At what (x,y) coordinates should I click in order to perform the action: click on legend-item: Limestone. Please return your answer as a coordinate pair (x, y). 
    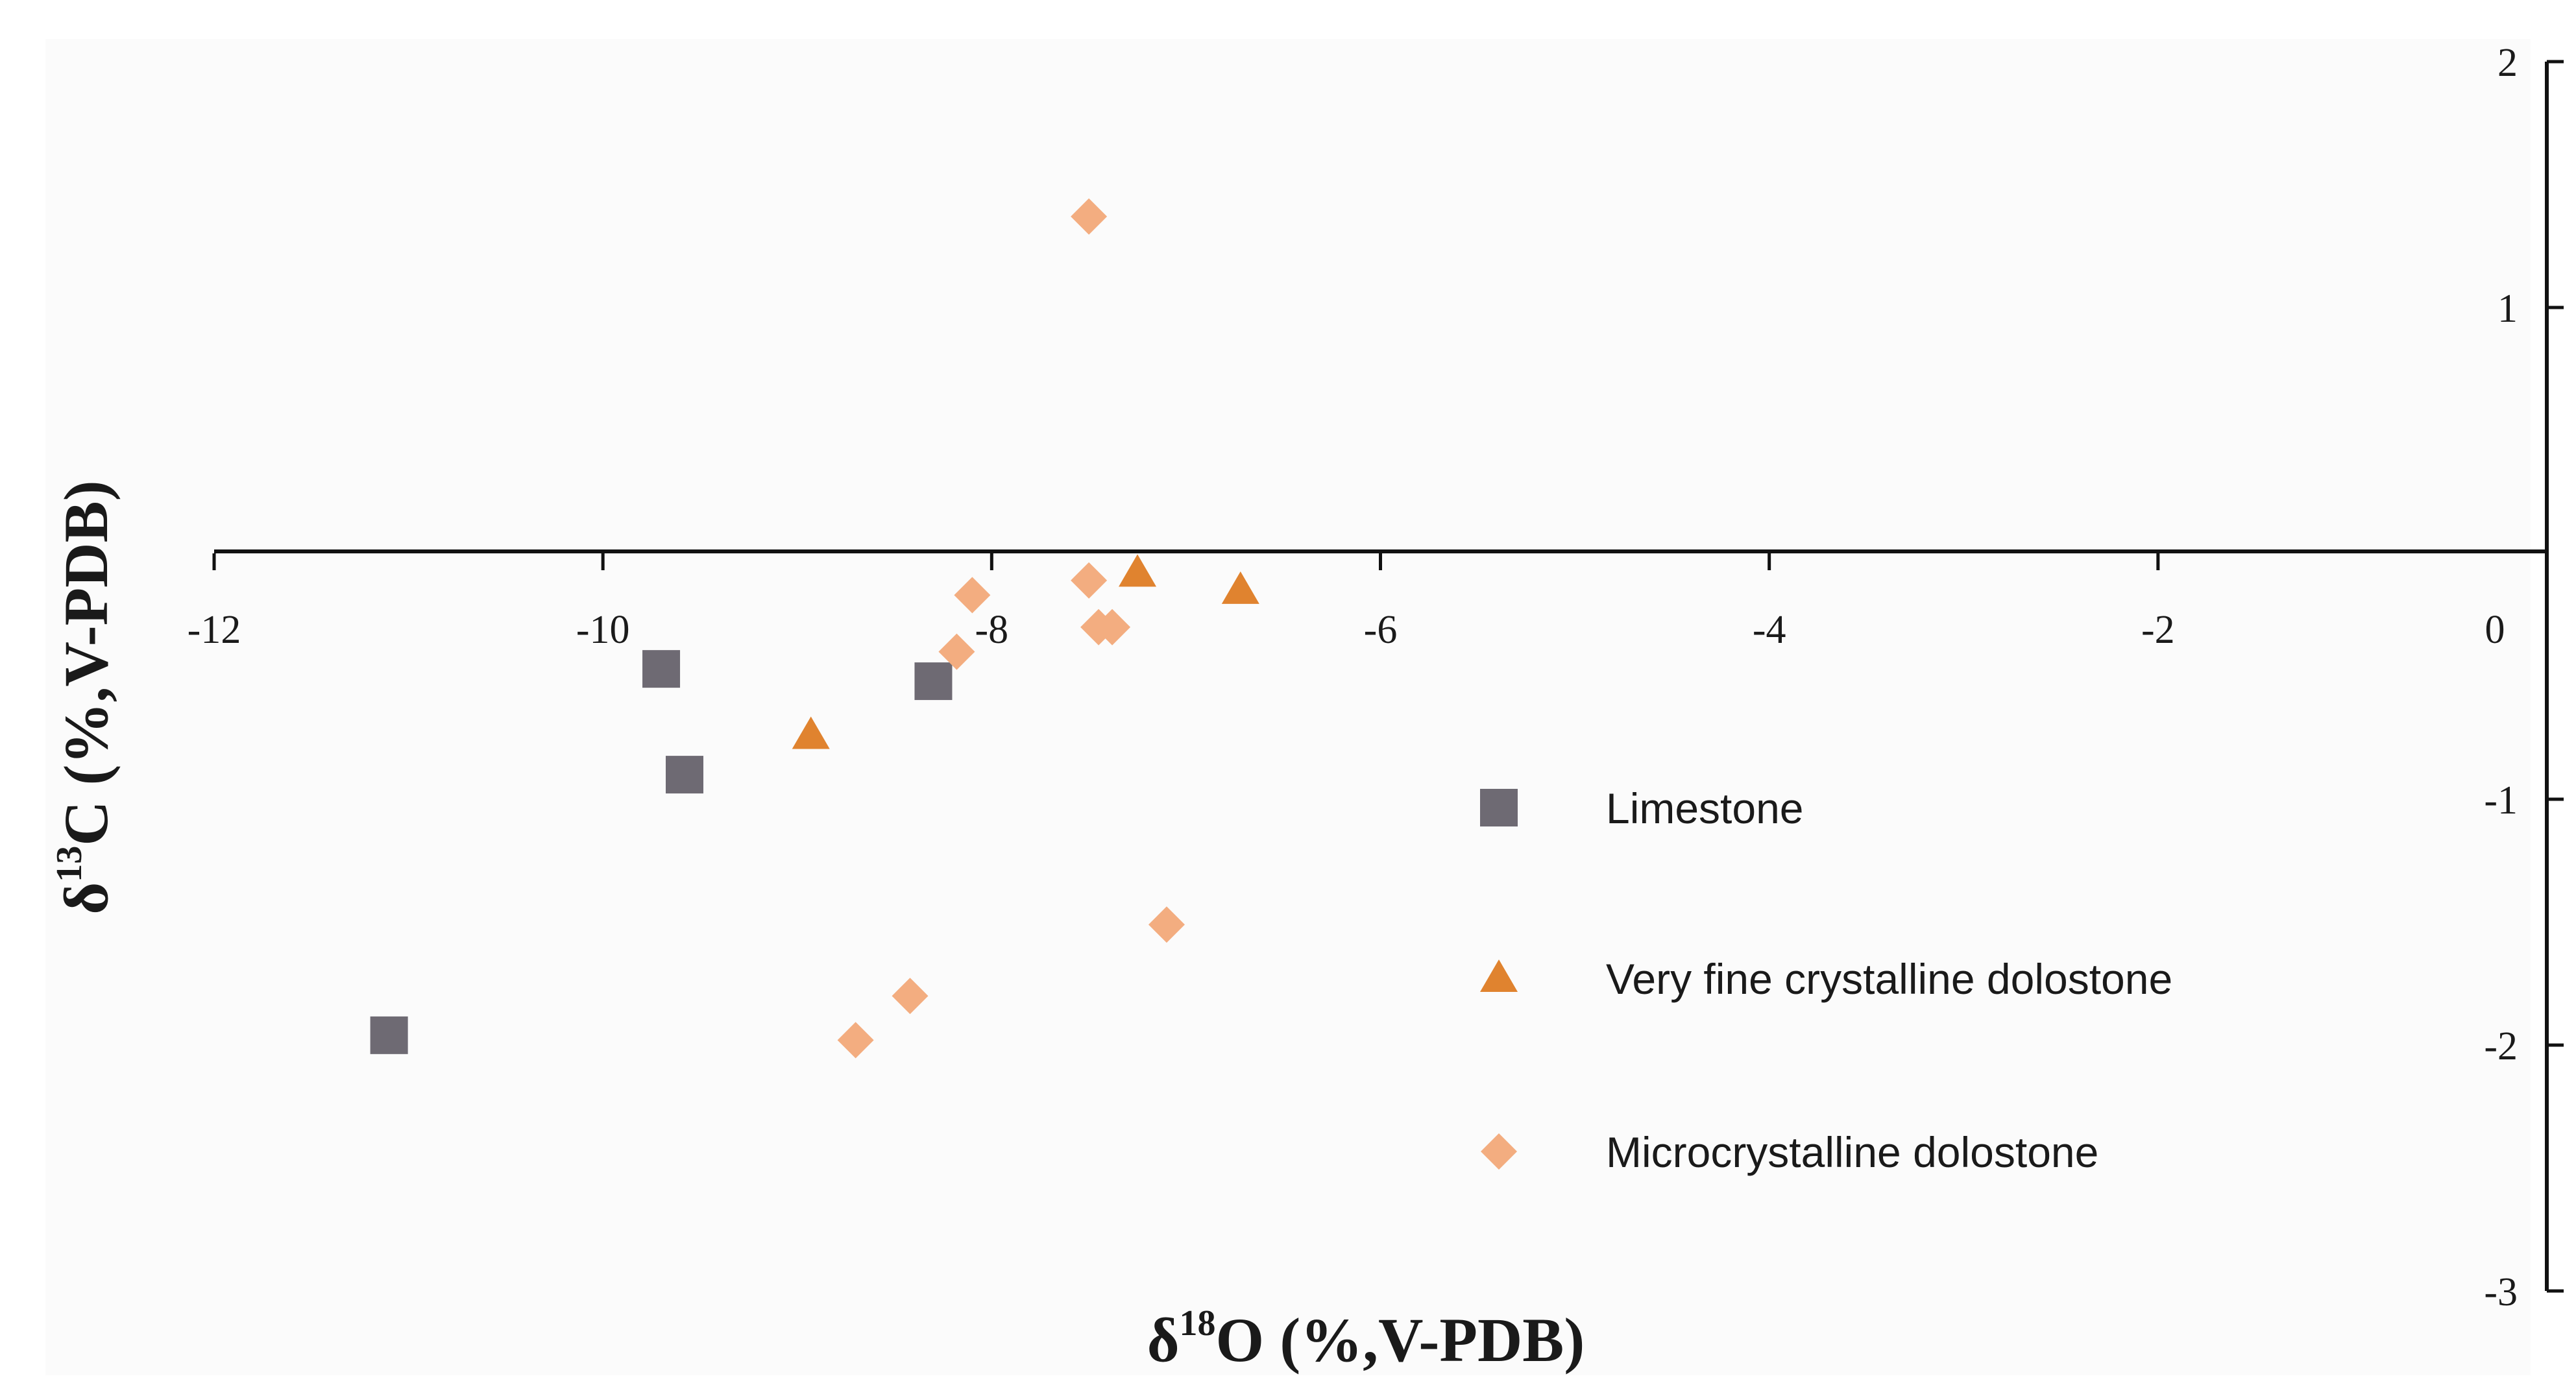
    Looking at the image, I should click on (1642, 808).